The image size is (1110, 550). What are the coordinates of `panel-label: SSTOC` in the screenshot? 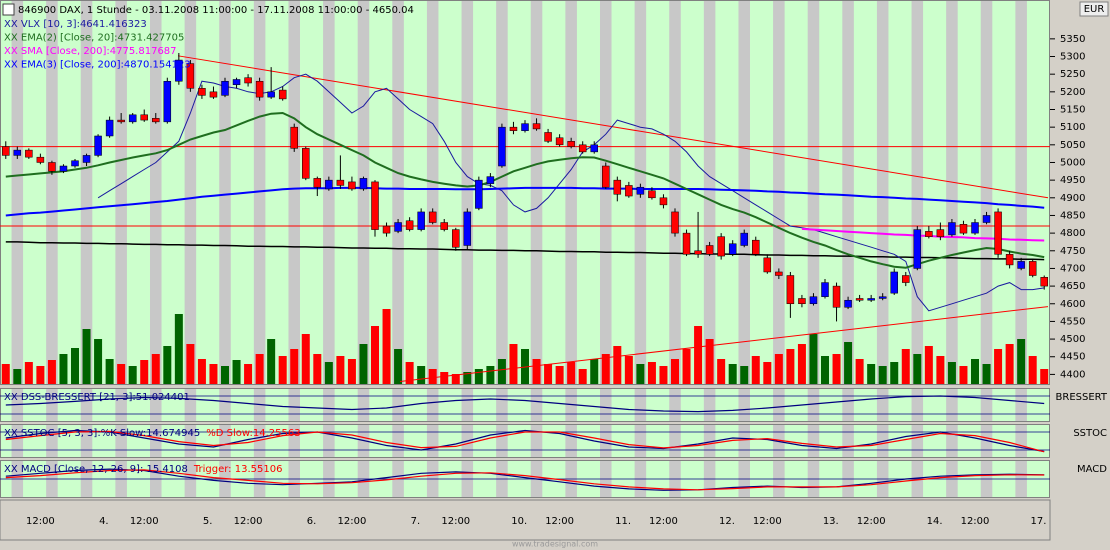 It's located at (1090, 433).